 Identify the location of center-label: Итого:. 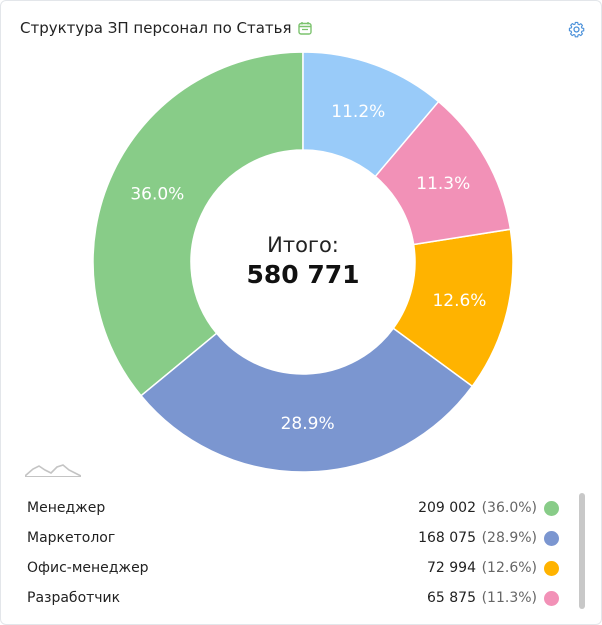
(303, 245).